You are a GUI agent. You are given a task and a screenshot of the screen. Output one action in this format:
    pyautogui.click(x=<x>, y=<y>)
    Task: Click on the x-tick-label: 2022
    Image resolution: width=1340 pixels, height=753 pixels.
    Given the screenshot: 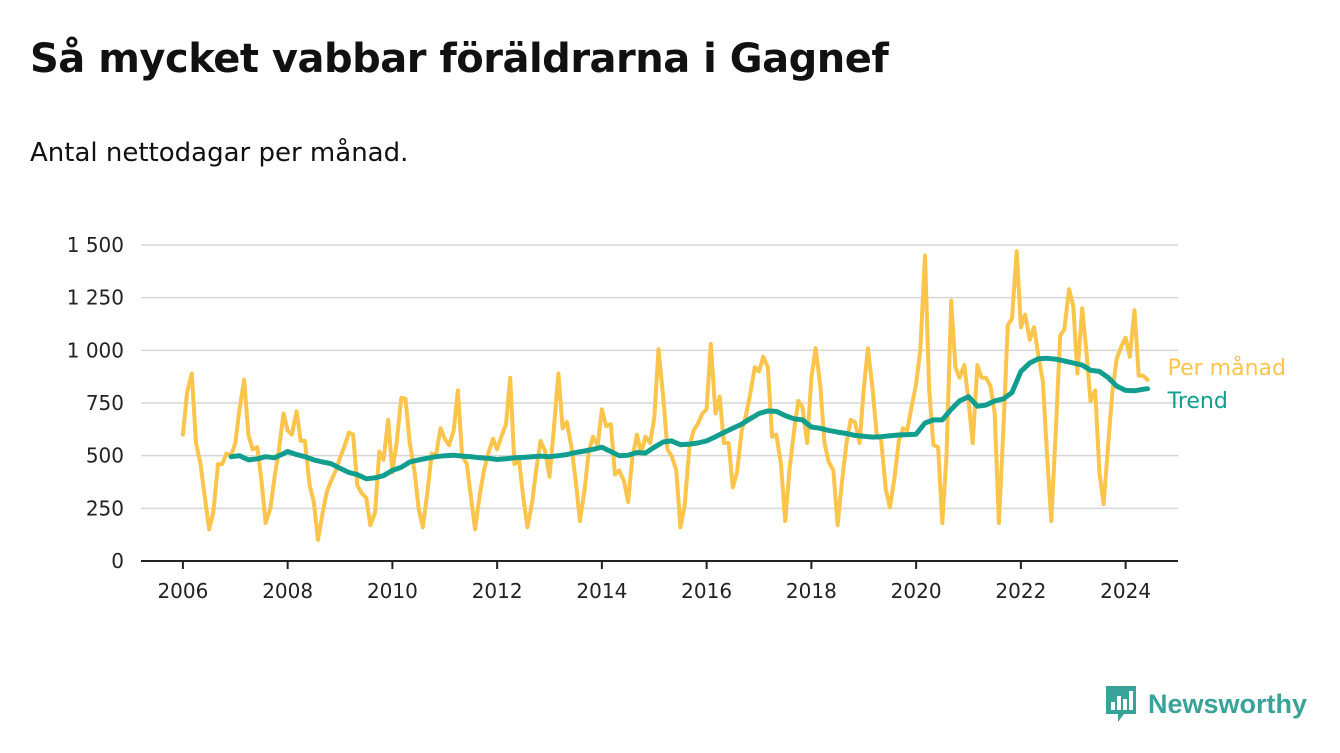 What is the action you would take?
    pyautogui.click(x=1020, y=591)
    